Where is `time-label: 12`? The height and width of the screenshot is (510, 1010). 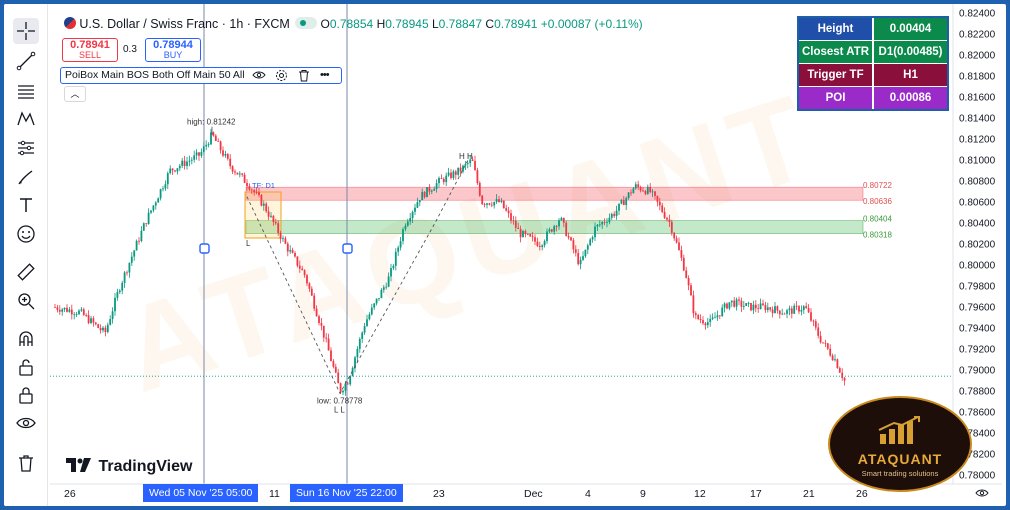
time-label: 12 is located at coordinates (700, 494).